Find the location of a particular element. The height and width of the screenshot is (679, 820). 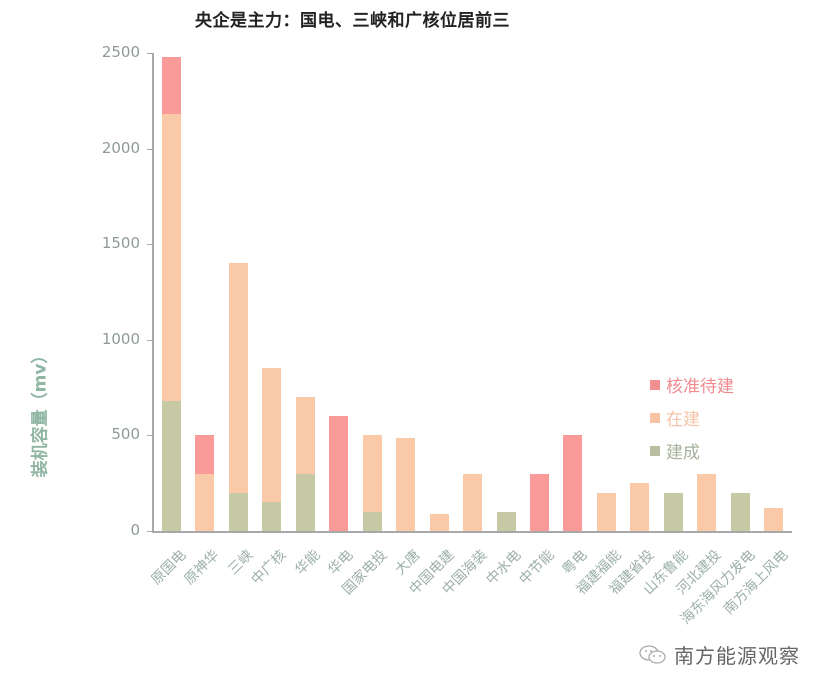

legend-label-built: 建成 is located at coordinates (683, 453).